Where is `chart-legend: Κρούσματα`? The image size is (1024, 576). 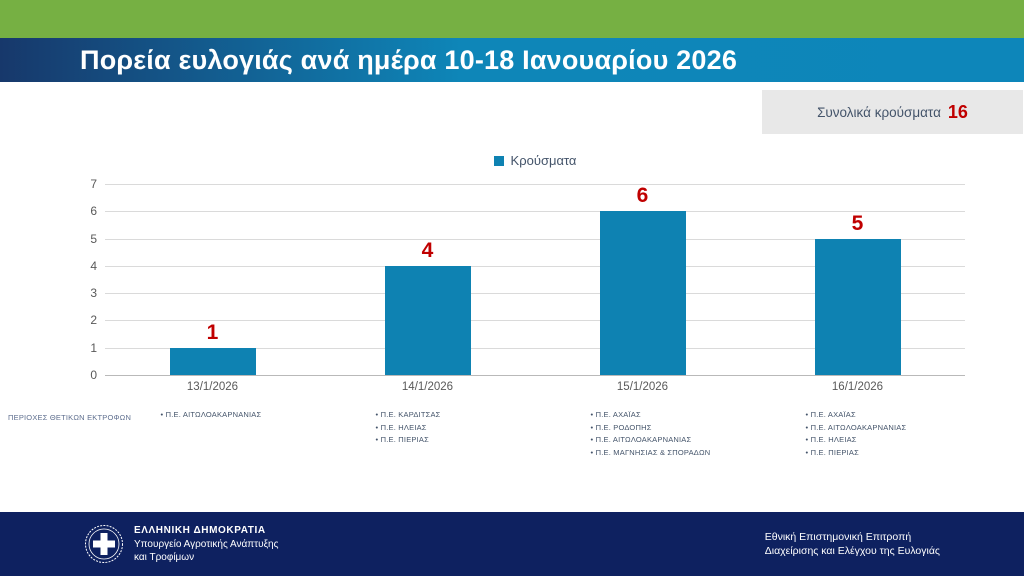 chart-legend: Κρούσματα is located at coordinates (535, 160).